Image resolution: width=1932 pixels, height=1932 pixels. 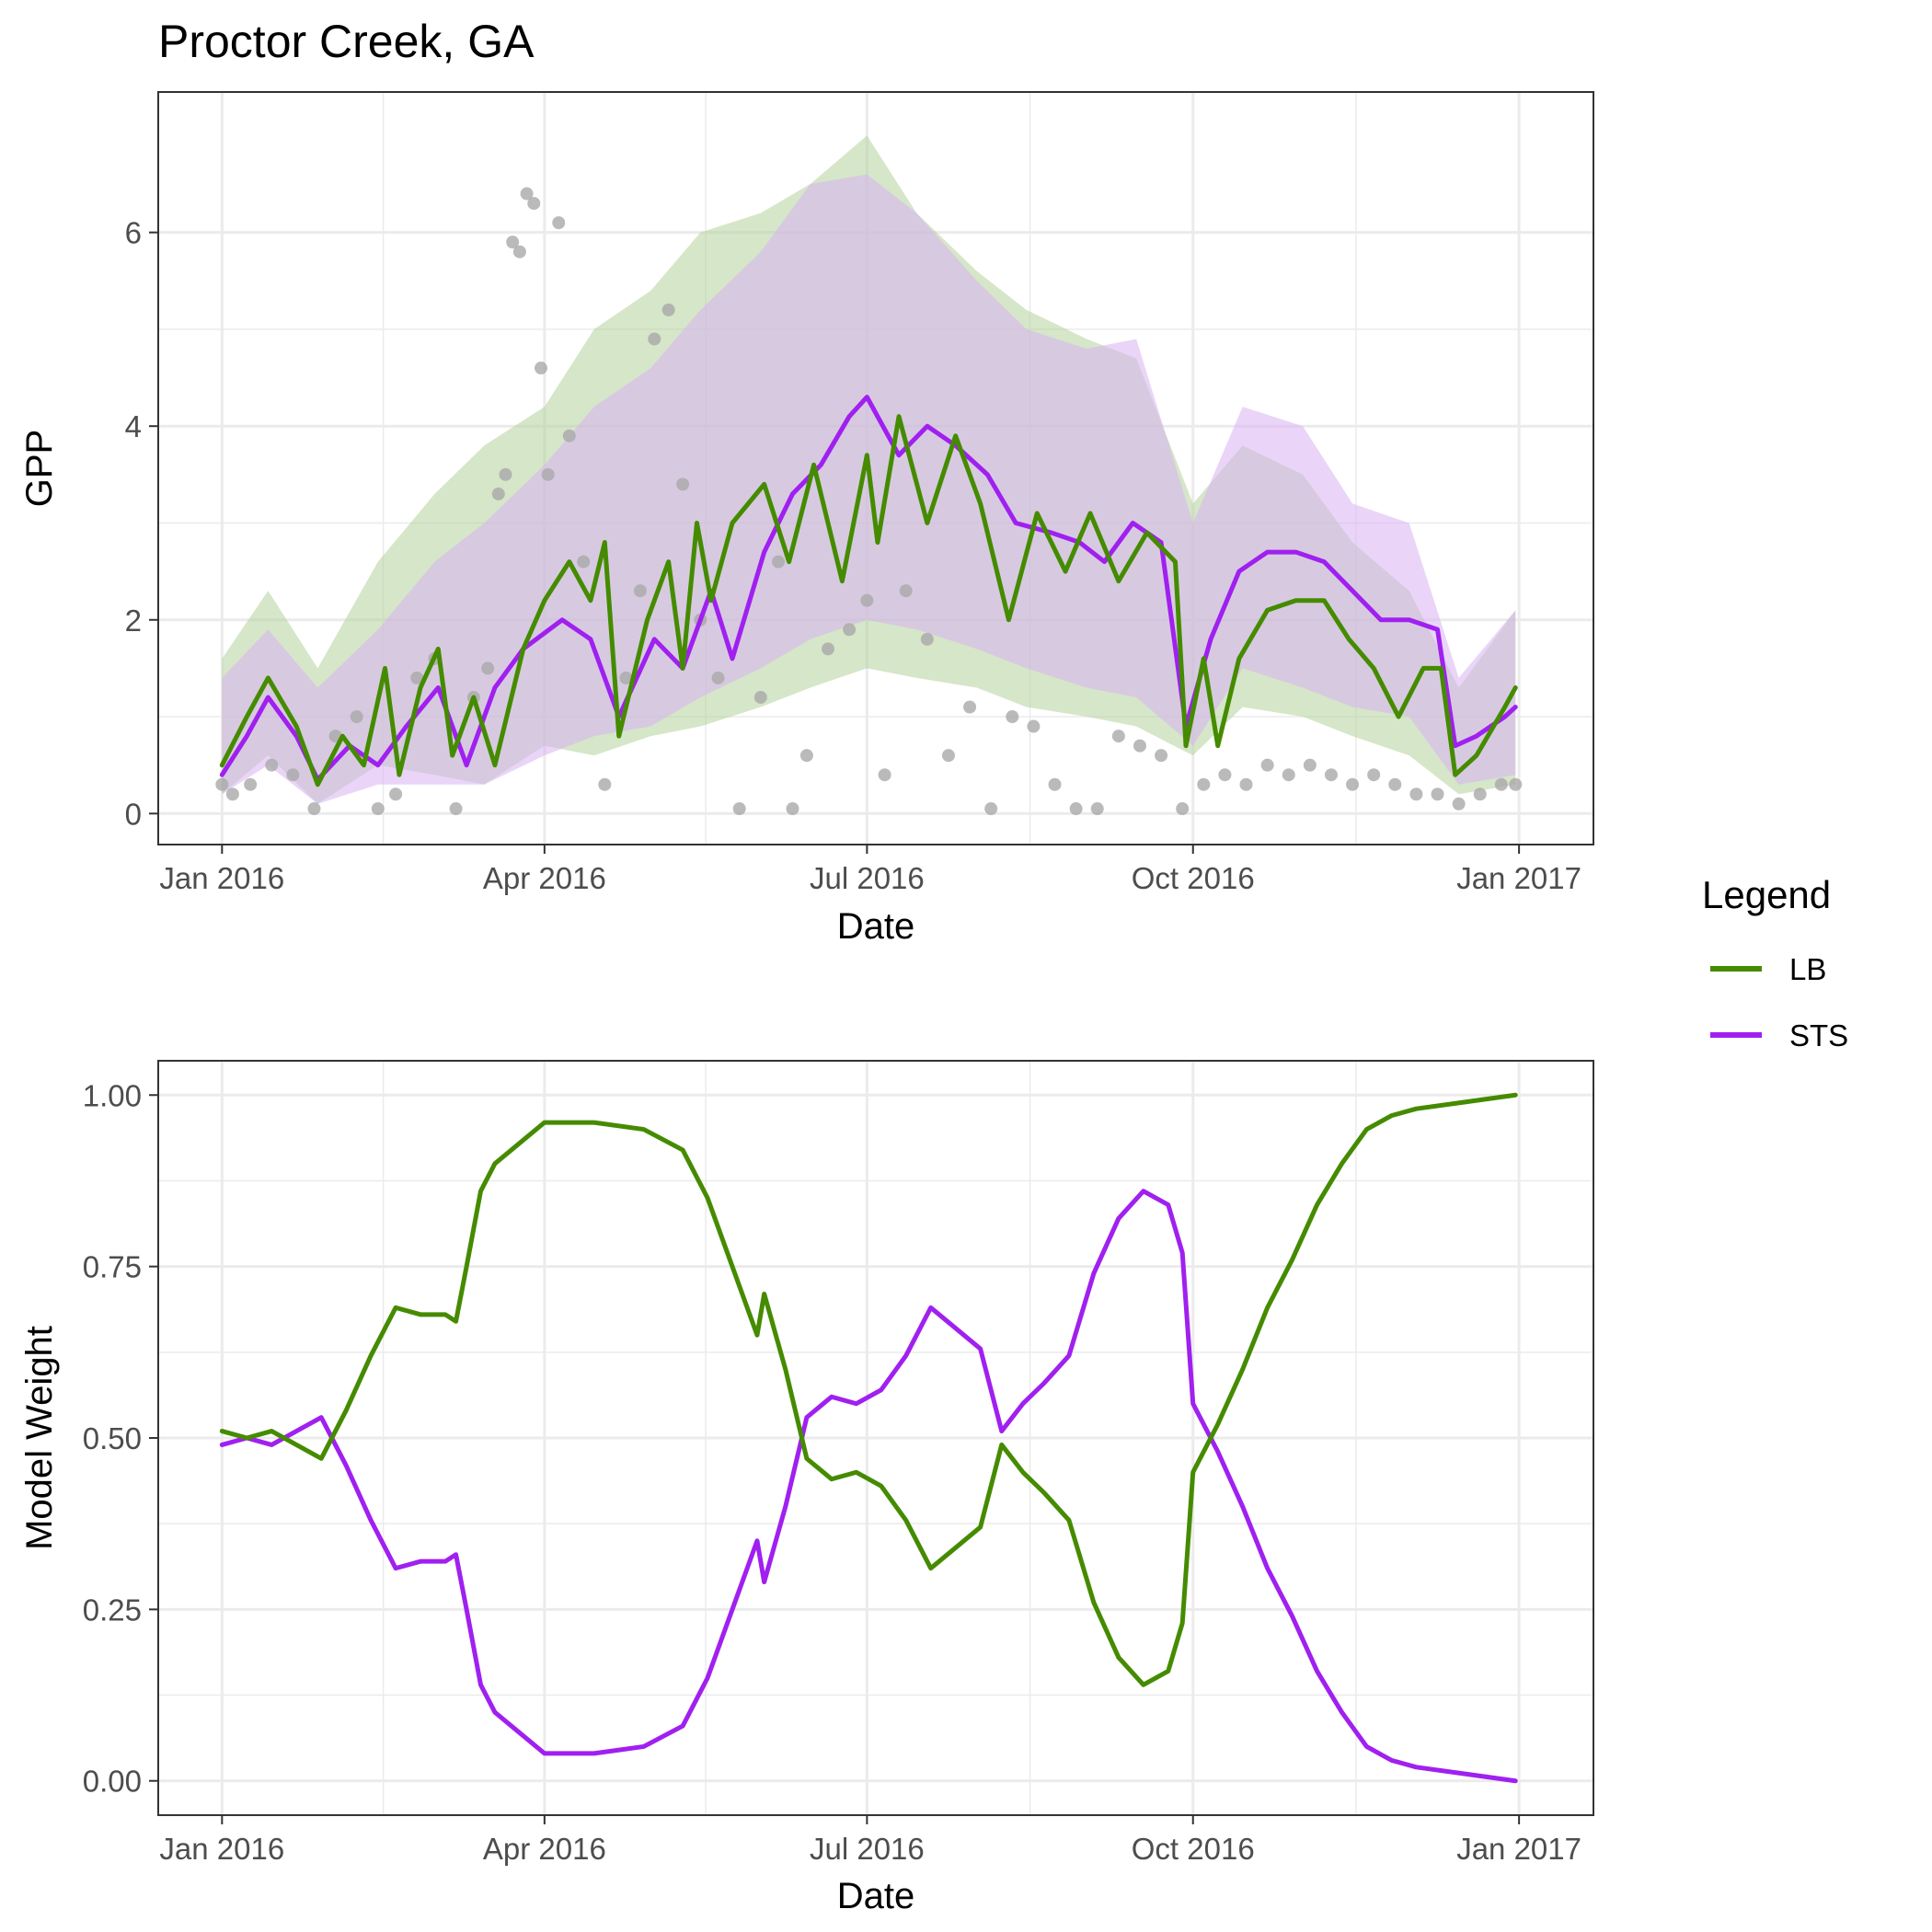 What do you see at coordinates (1518, 1849) in the screenshot?
I see `weight-x-tick-label: Jan 2017` at bounding box center [1518, 1849].